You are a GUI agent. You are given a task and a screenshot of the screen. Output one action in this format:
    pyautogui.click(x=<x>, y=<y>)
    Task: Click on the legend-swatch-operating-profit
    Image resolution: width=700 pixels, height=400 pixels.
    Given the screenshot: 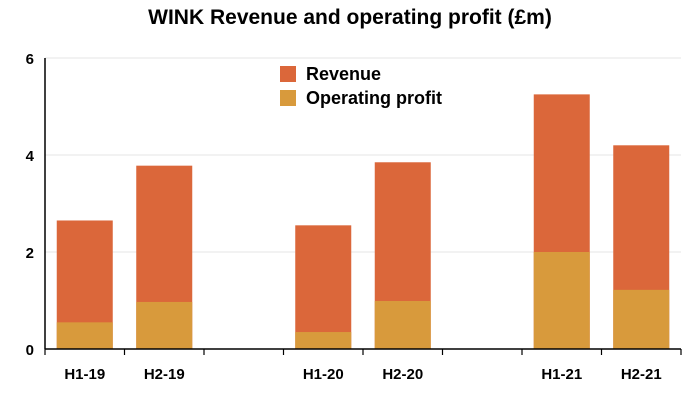 What is the action you would take?
    pyautogui.click(x=288, y=98)
    